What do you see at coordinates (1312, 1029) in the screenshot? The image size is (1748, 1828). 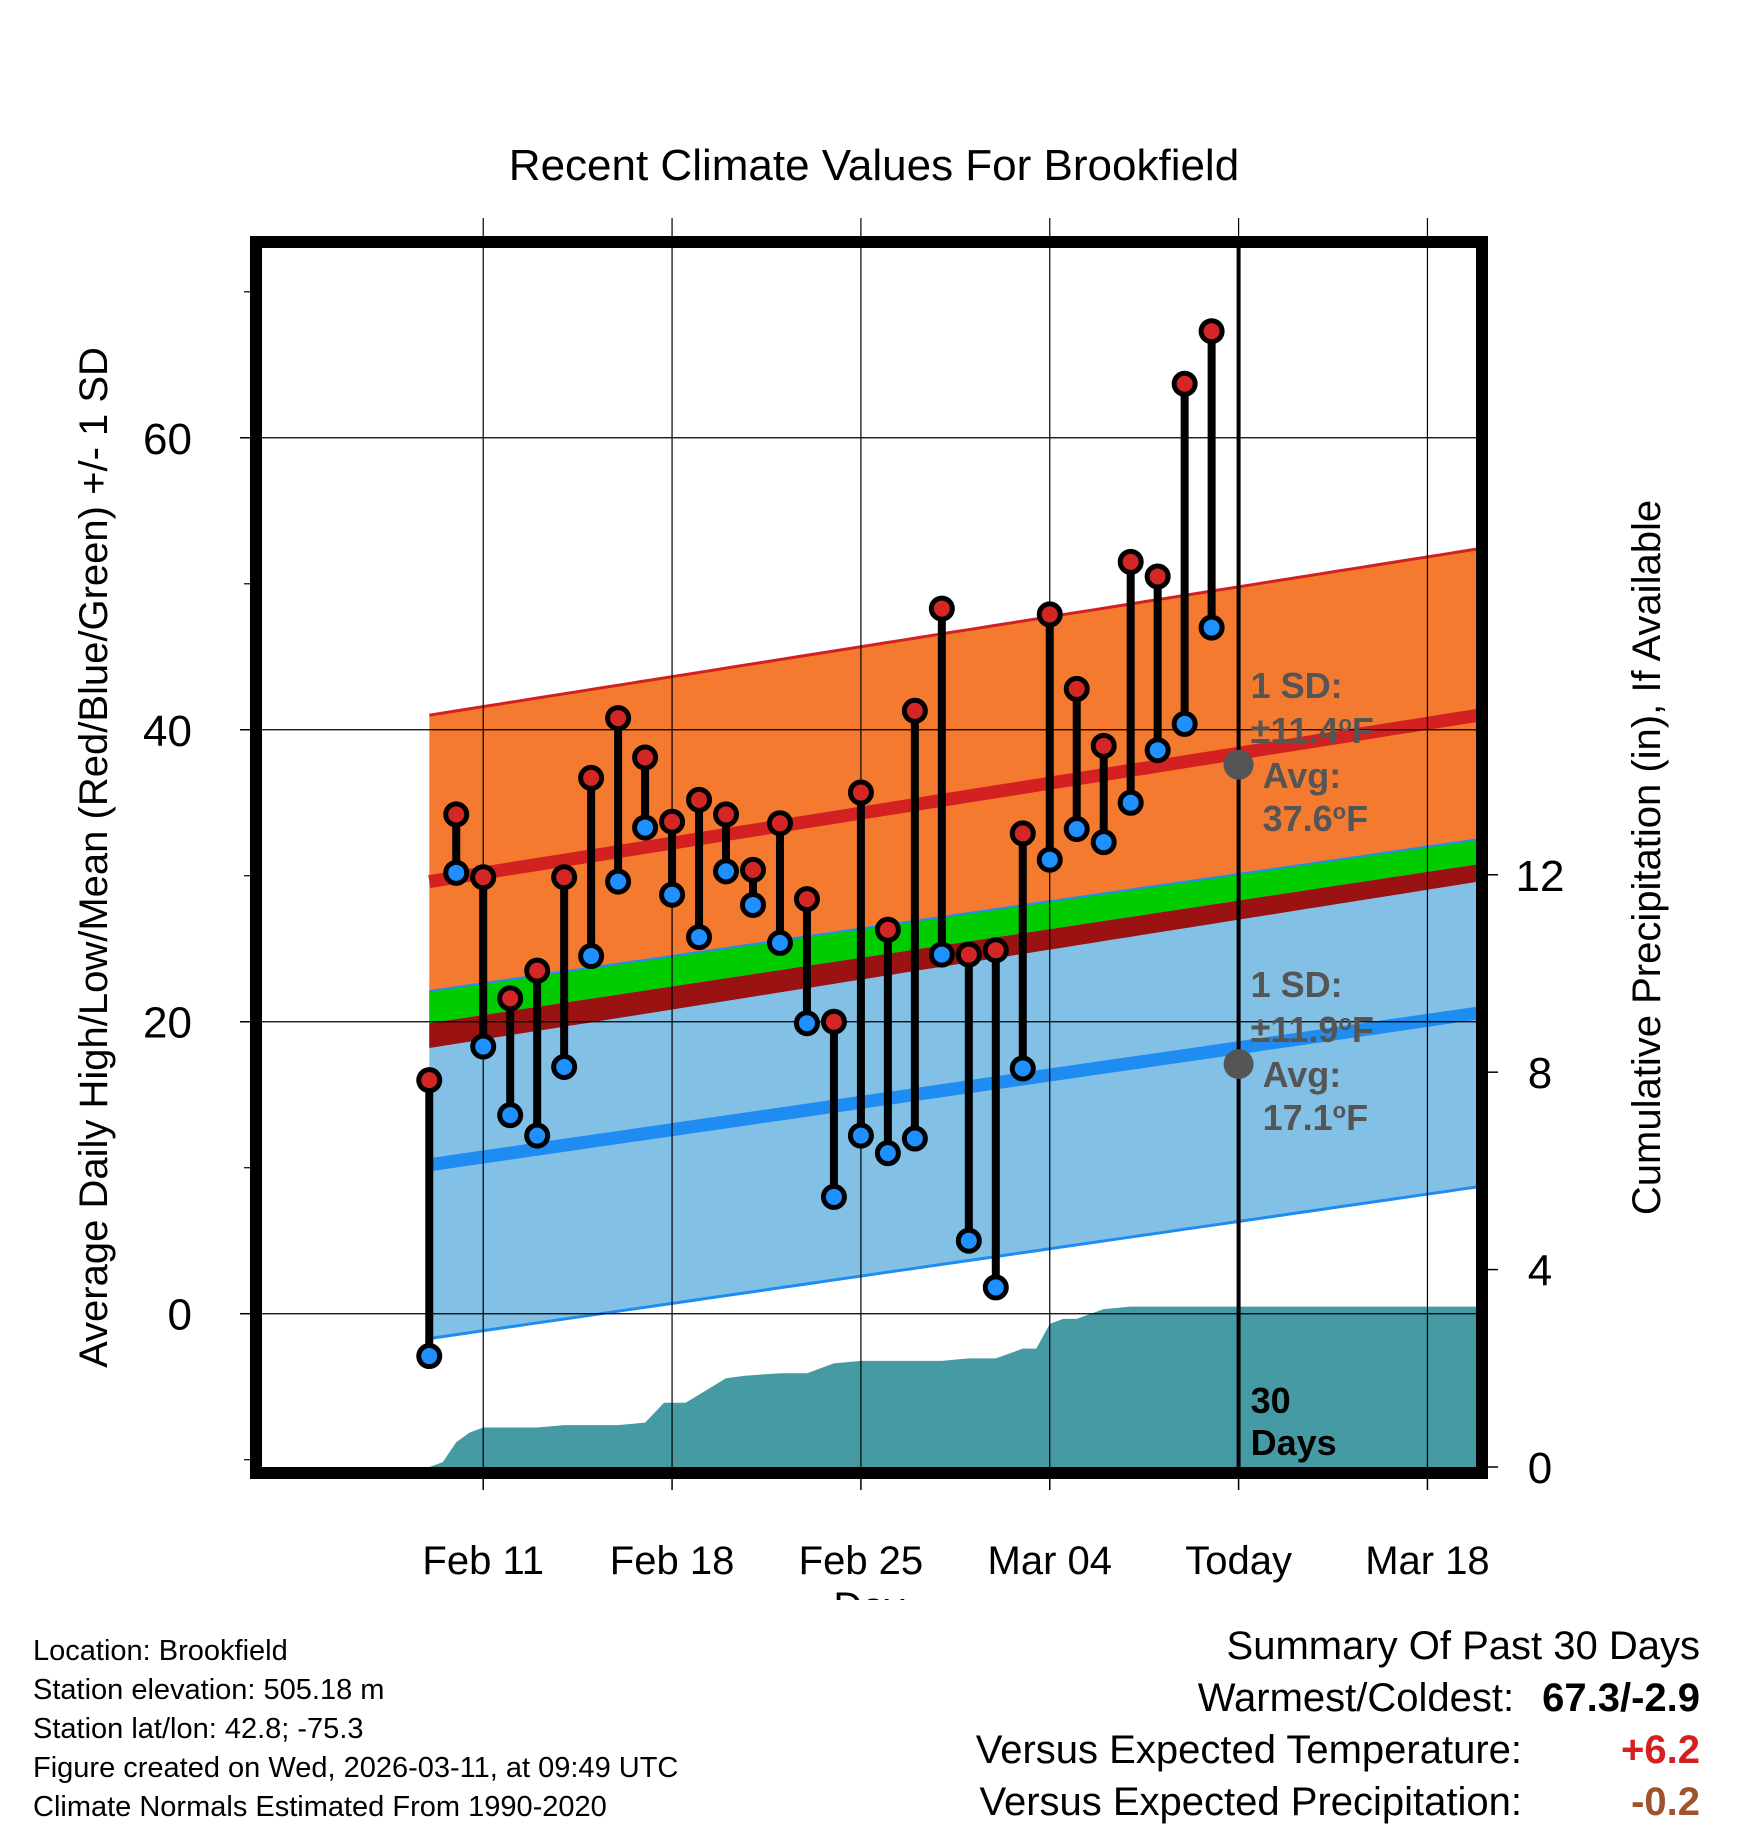 I see `today-low-sd-value: ±11.9oF` at bounding box center [1312, 1029].